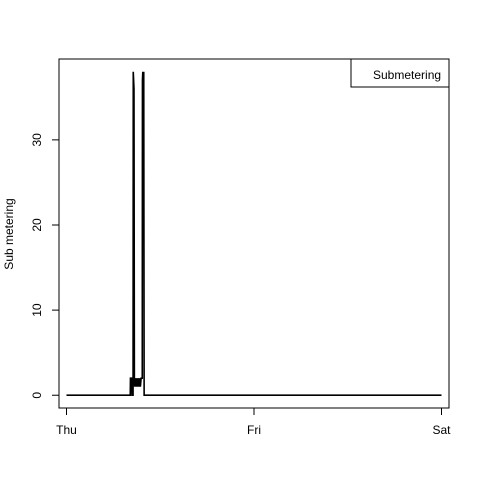 Image resolution: width=480 pixels, height=480 pixels. Describe the element at coordinates (254, 430) in the screenshot. I see `x-tick-label: Fri` at that location.